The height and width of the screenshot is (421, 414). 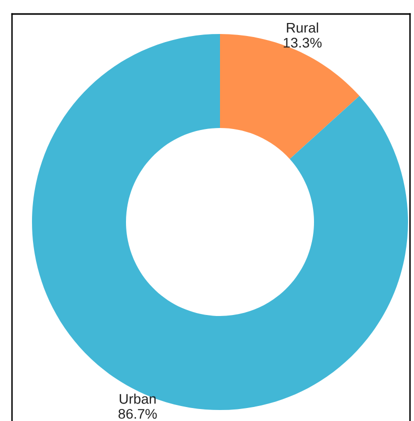 What do you see at coordinates (137, 413) in the screenshot?
I see `data-label: 86.7%` at bounding box center [137, 413].